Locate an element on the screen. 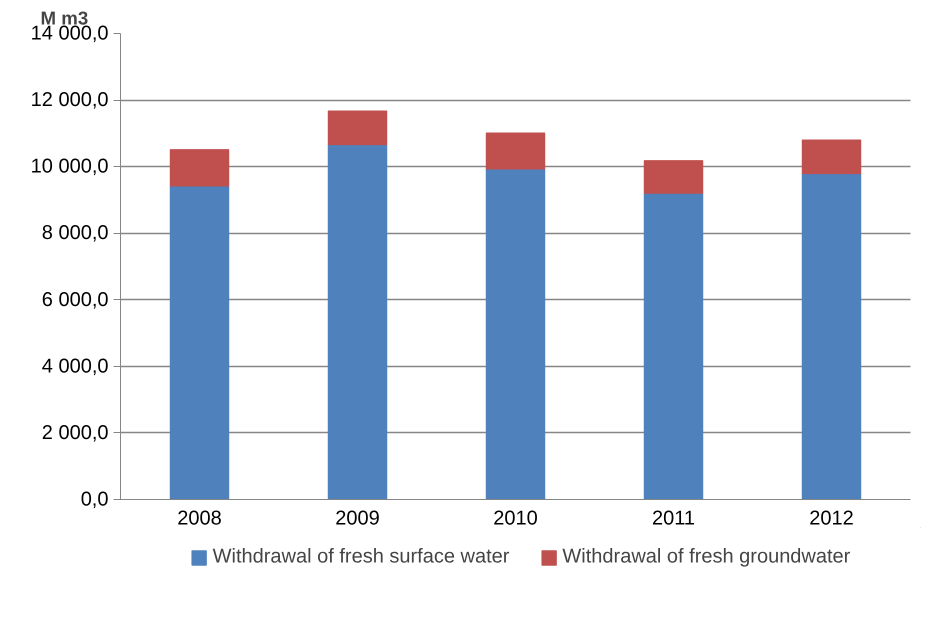 Image resolution: width=940 pixels, height=632 pixels. y-tick-label: 0,0 is located at coordinates (94, 499).